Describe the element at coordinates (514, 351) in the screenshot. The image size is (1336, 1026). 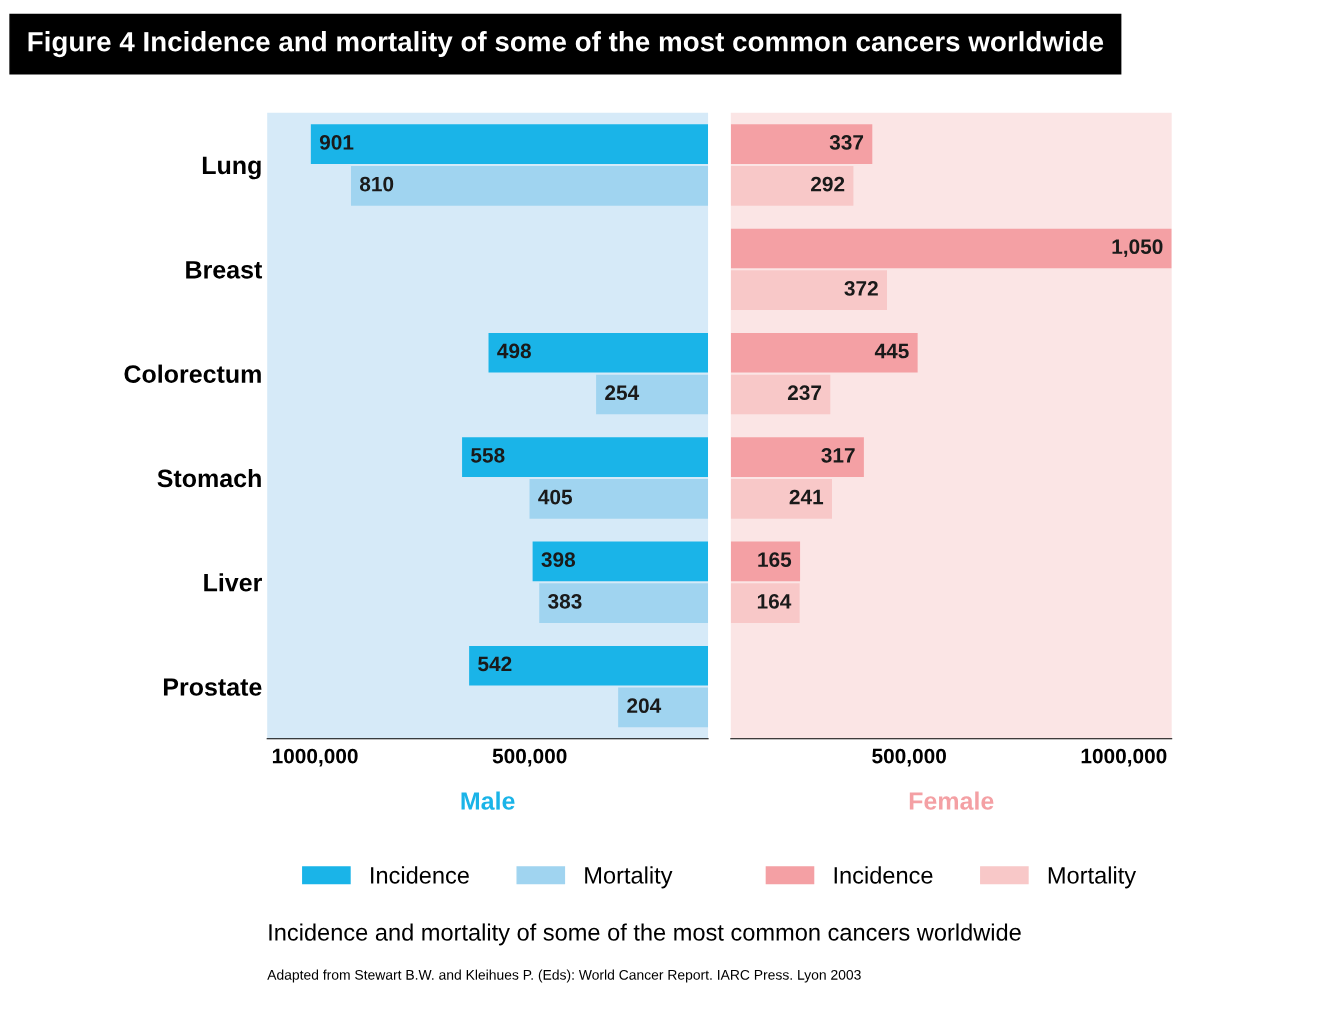
I see `data-label: 498` at that location.